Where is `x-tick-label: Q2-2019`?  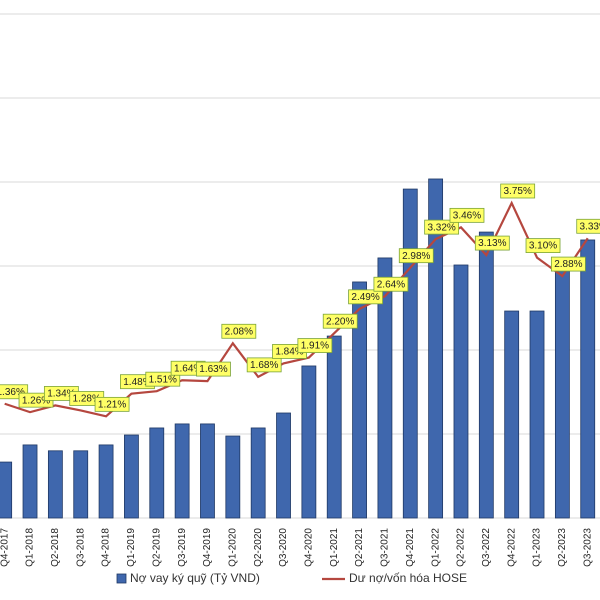 x-tick-label: Q2-2019 is located at coordinates (156, 547).